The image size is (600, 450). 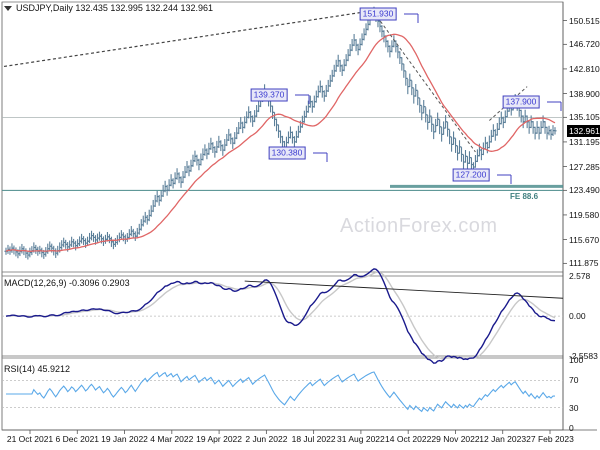 What do you see at coordinates (584, 141) in the screenshot?
I see `price-axis-label: 131.195` at bounding box center [584, 141].